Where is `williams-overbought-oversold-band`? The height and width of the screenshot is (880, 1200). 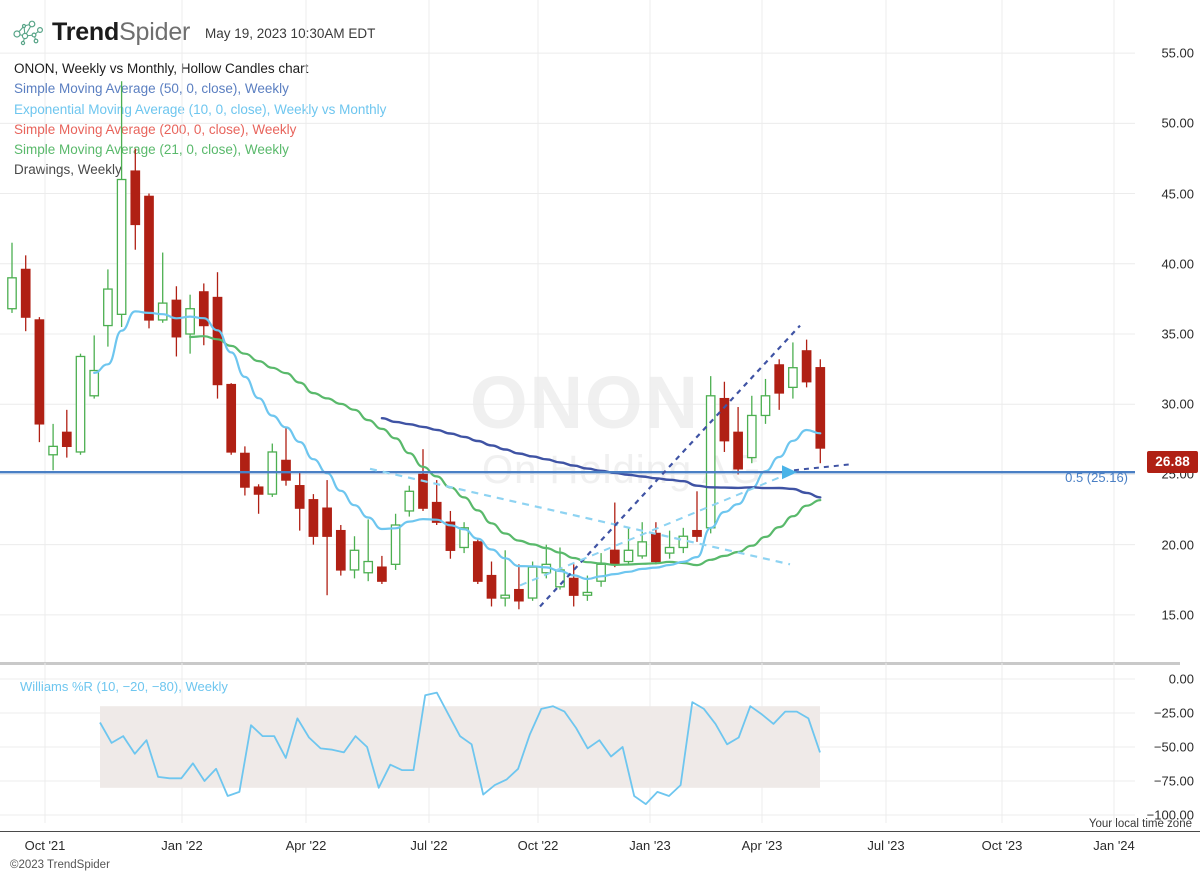
williams-overbought-oversold-band is located at coordinates (460, 747).